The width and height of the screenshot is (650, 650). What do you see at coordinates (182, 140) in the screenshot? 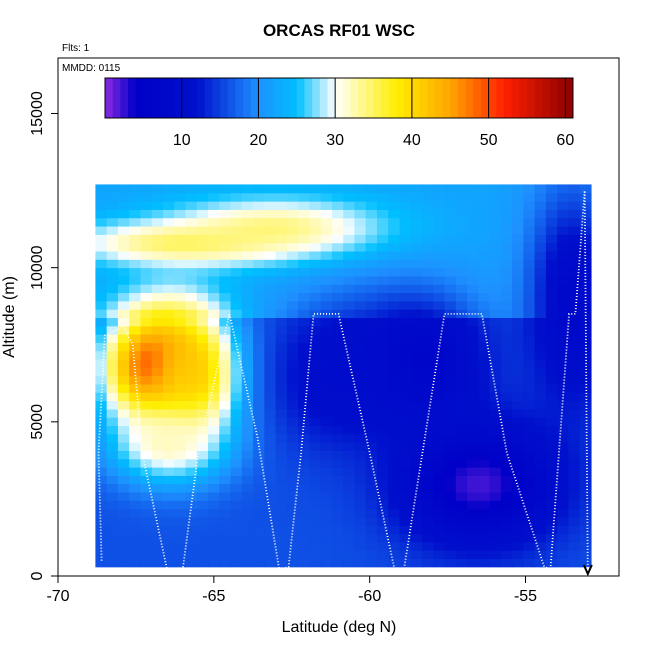
I see `colorbar-tick-label: 10` at bounding box center [182, 140].